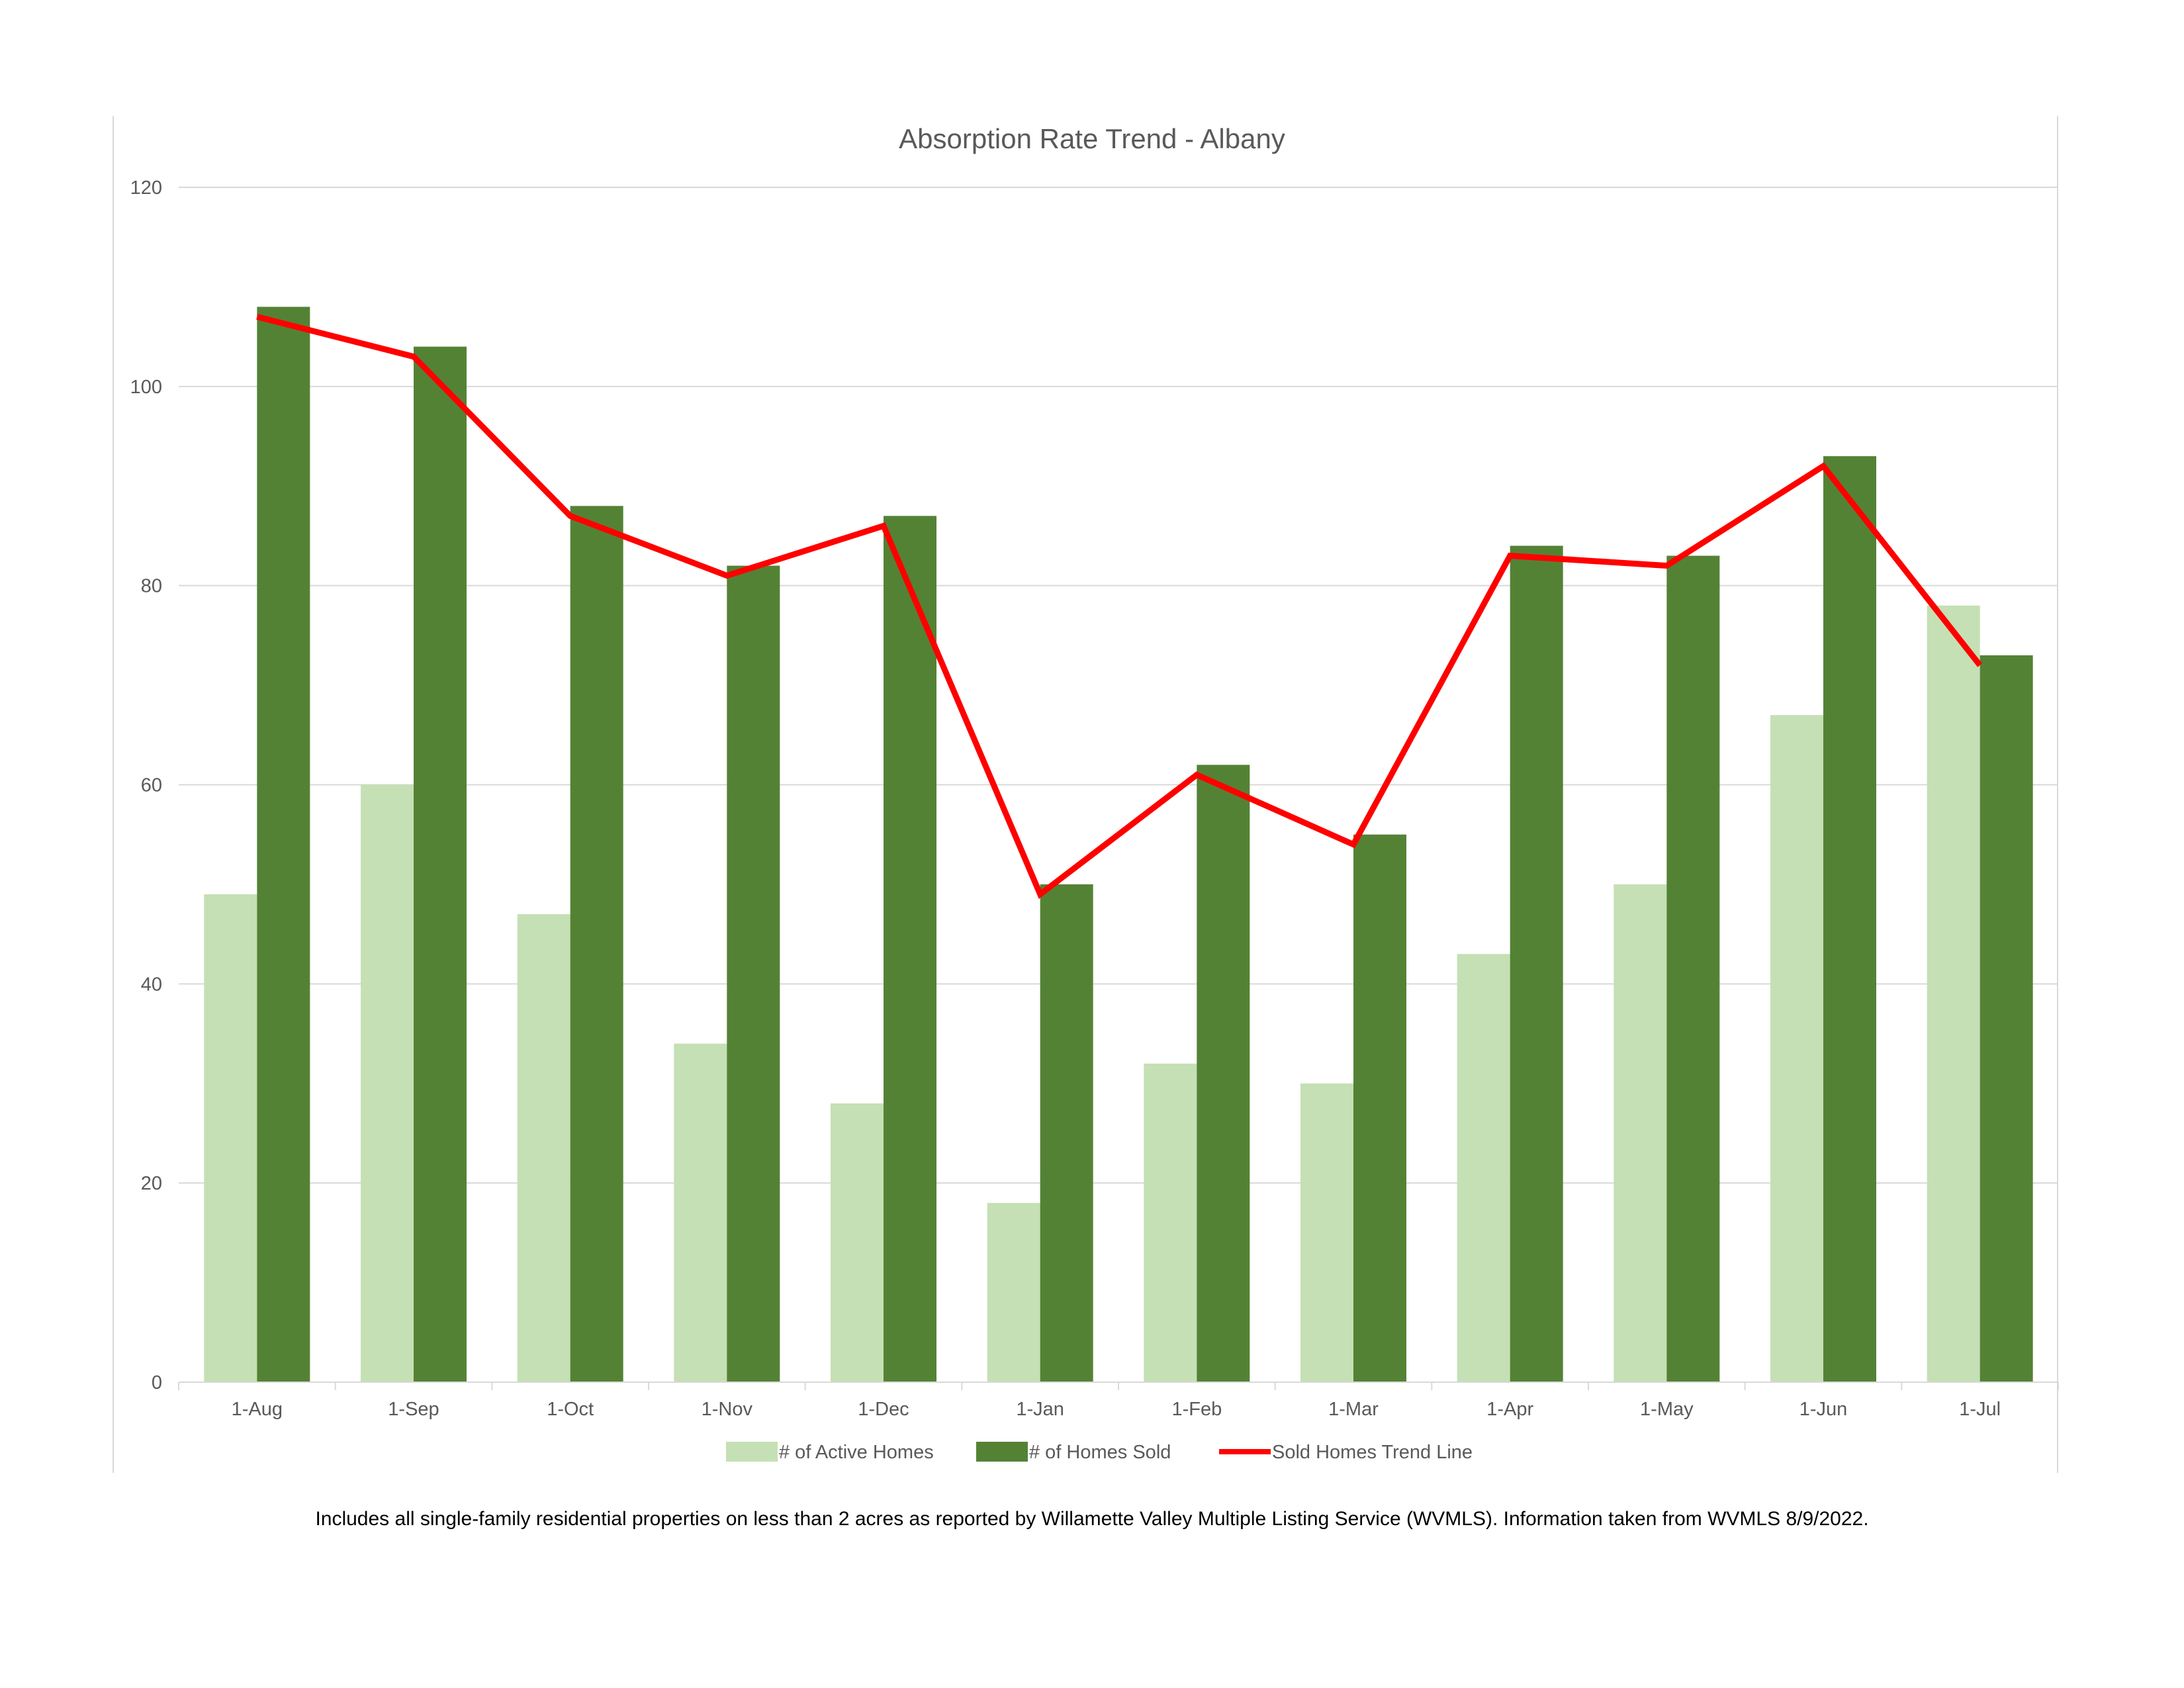 The image size is (2184, 1688). Describe the element at coordinates (570, 1409) in the screenshot. I see `x-tick-label: 1-Oct` at that location.